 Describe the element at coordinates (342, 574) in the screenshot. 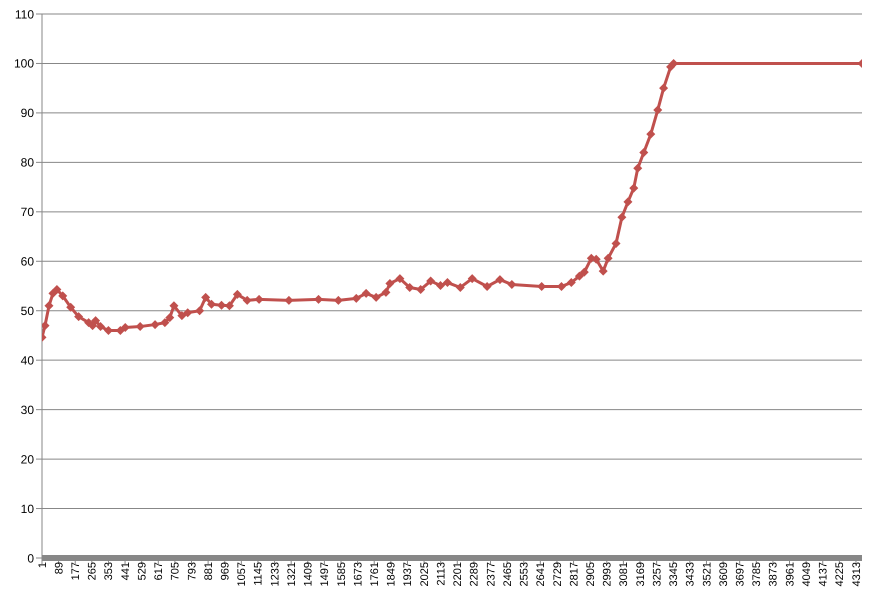

I see `x-tick-label: 1585` at that location.